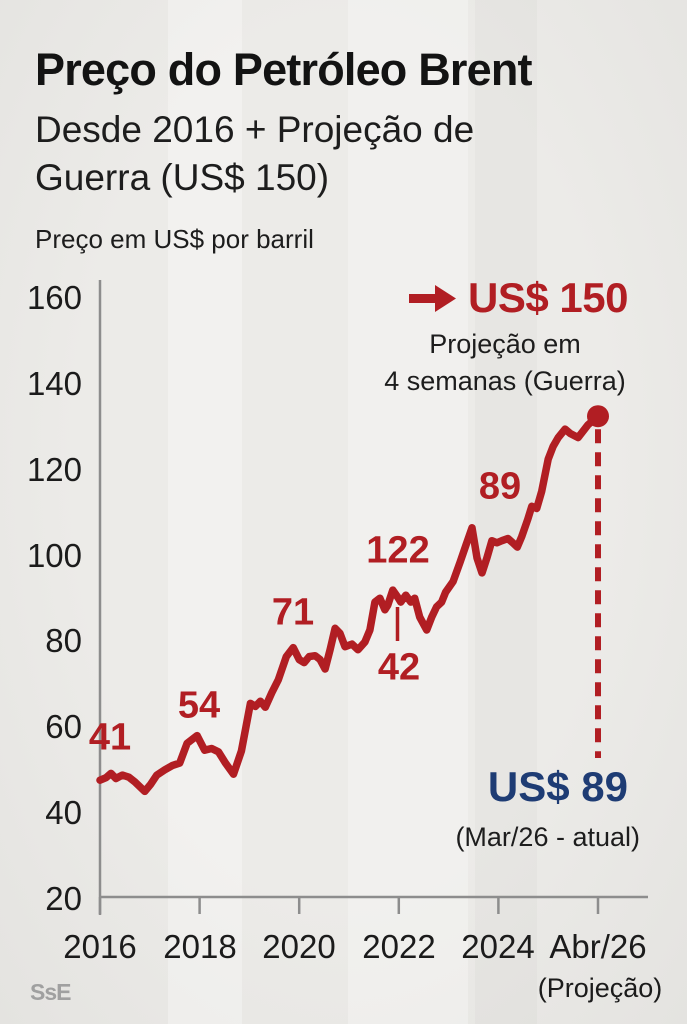  What do you see at coordinates (199, 705) in the screenshot?
I see `value-label-54: 54` at bounding box center [199, 705].